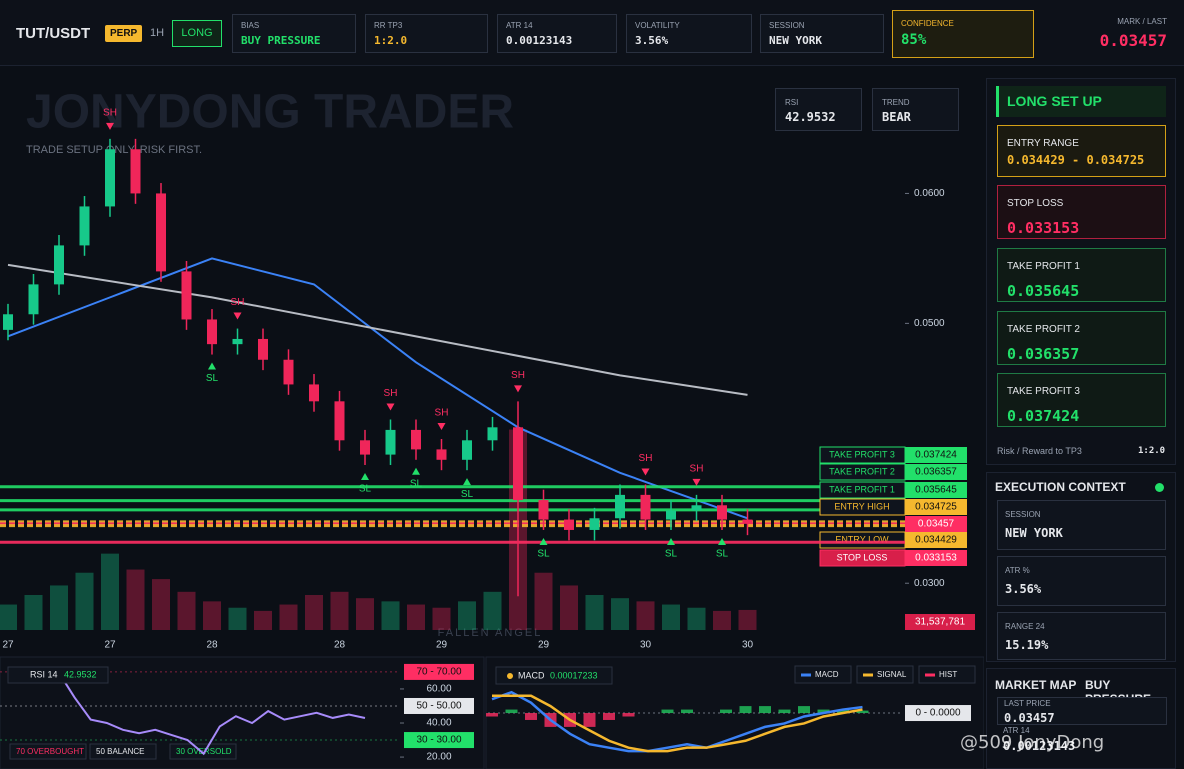  Describe the element at coordinates (197, 33) in the screenshot. I see `side: LONG` at that location.